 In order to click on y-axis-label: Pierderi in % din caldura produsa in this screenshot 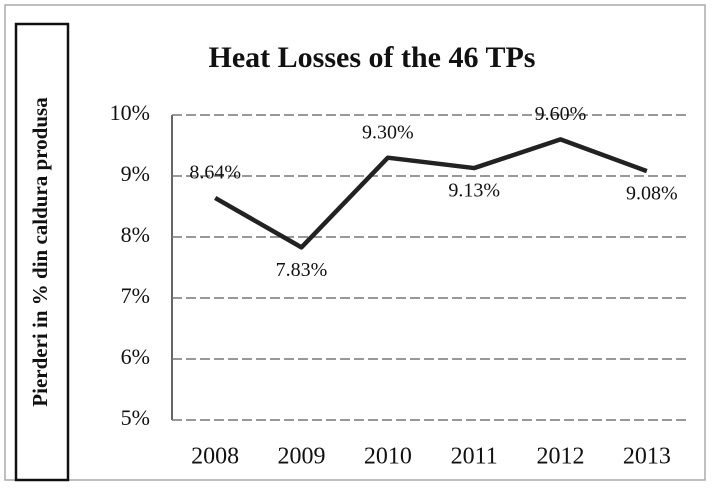, I will do `click(40, 252)`.